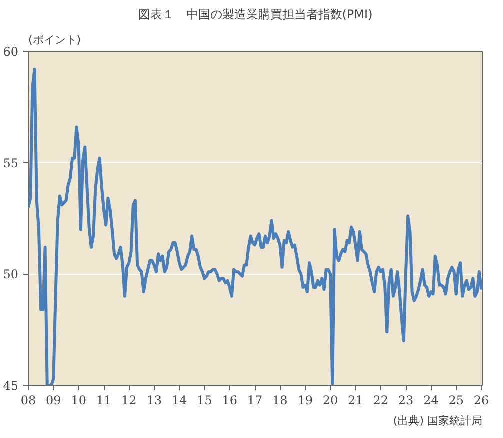 The width and height of the screenshot is (503, 438). Describe the element at coordinates (255, 15) in the screenshot. I see `chart-title: 図表１ 中国の製造業購買担当者指数(PMI)` at that location.